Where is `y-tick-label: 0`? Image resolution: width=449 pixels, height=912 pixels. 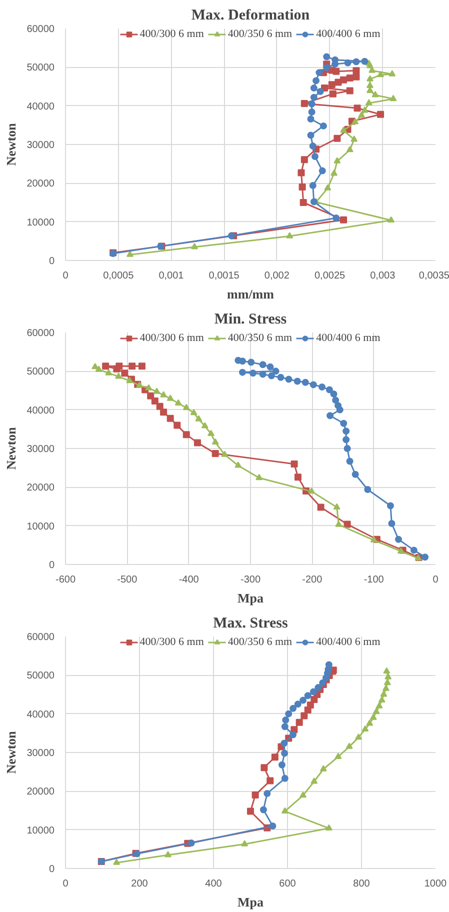 y-tick-label: 0 is located at coordinates (51, 565).